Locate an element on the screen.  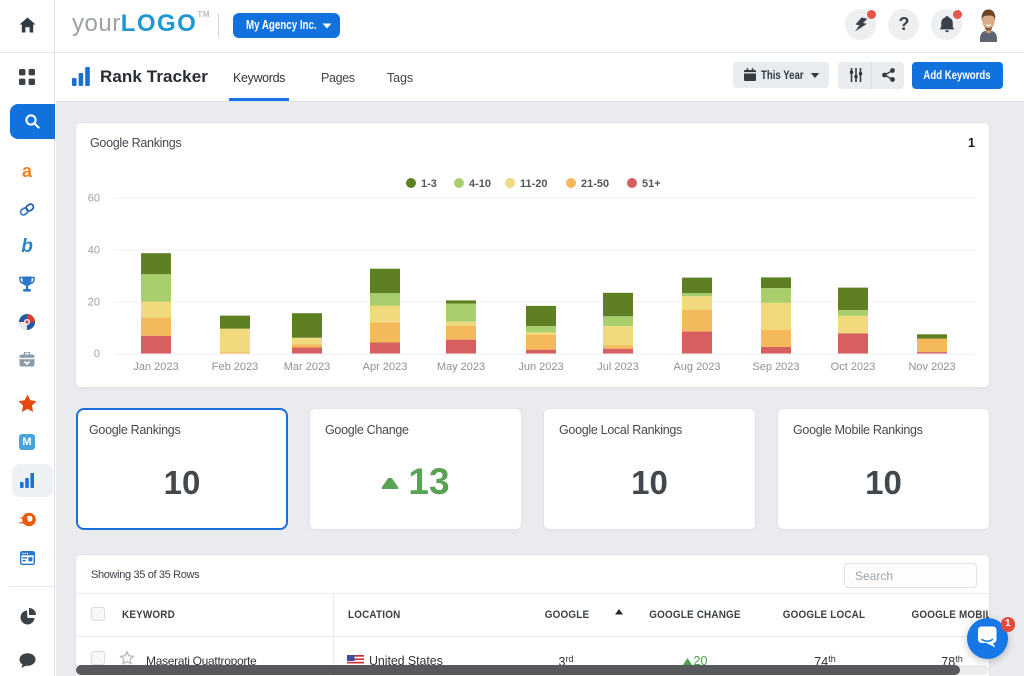
svg-text: Sep 2023 is located at coordinates (775, 367).